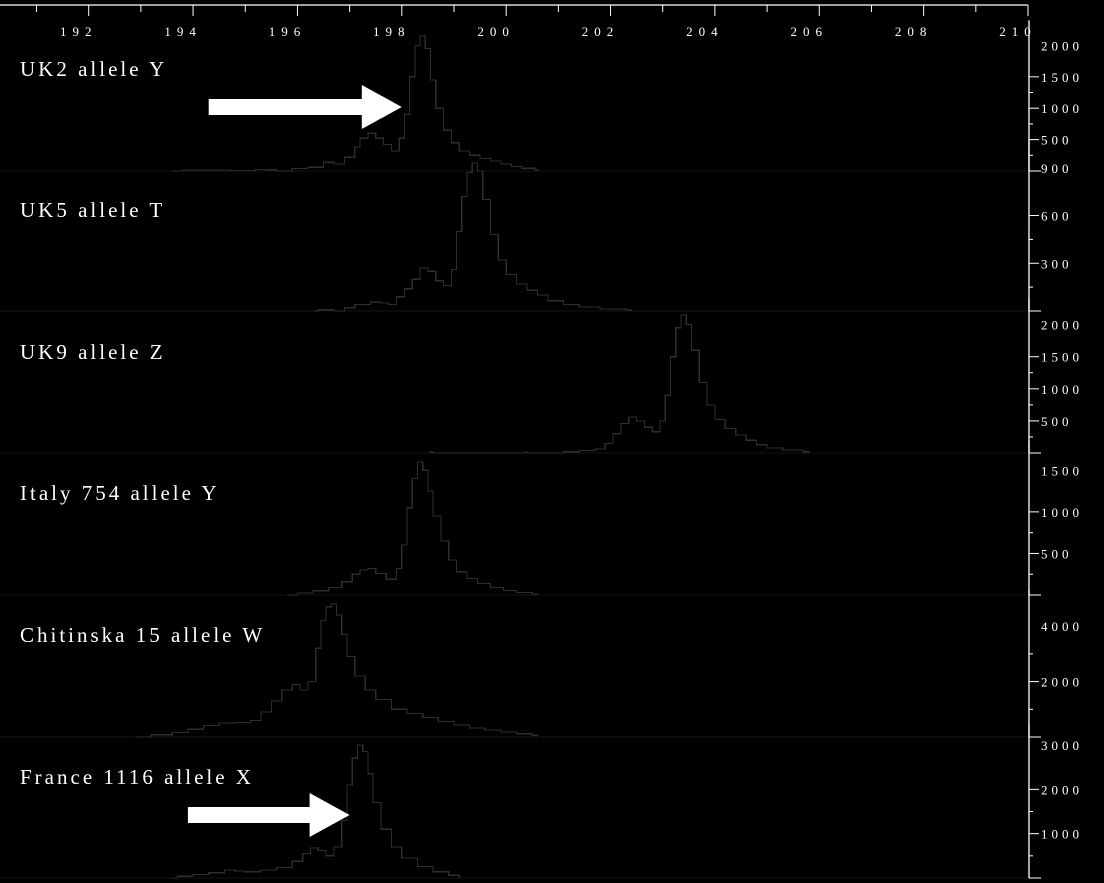 Image resolution: width=1104 pixels, height=883 pixels. What do you see at coordinates (93, 352) in the screenshot?
I see `panel-title: UK9 allele Z` at bounding box center [93, 352].